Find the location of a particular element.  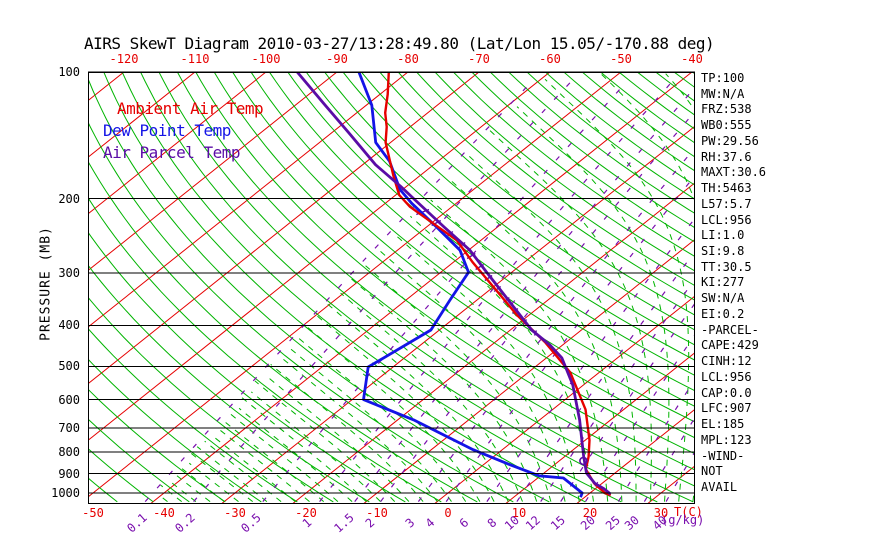

panel-item: TP:100 is located at coordinates (723, 78).